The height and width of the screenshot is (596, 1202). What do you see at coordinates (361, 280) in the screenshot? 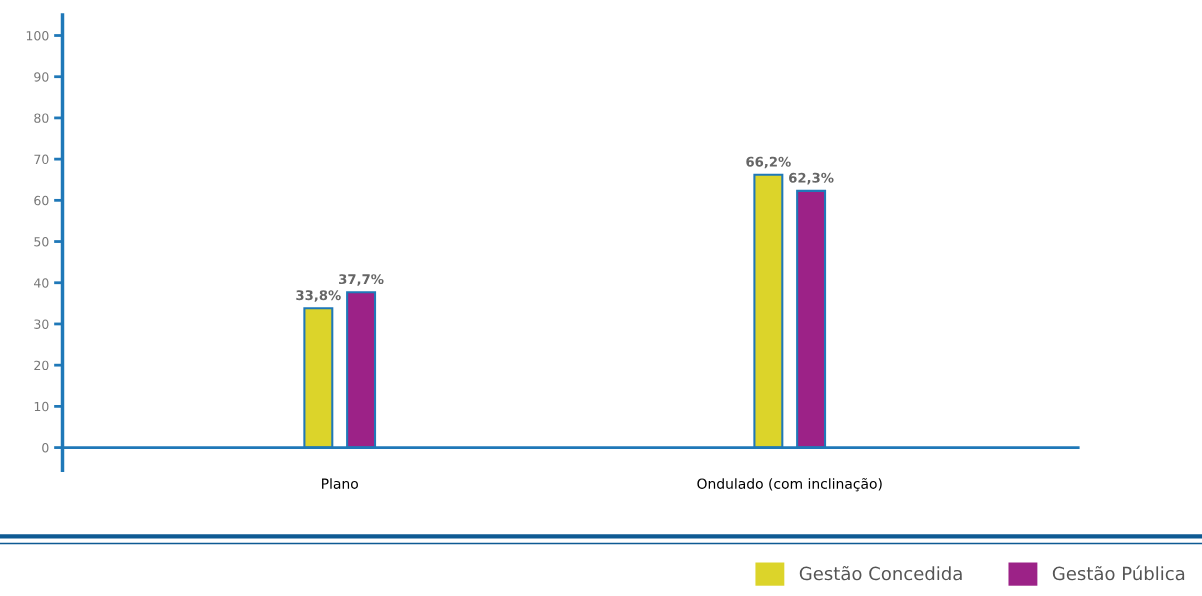
I see `data-label: 37,7%` at bounding box center [361, 280].